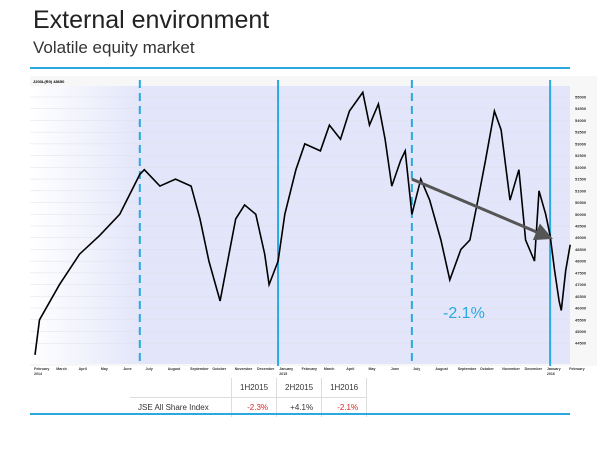  Describe the element at coordinates (581, 155) in the screenshot. I see `y-tick-label: 52500` at that location.